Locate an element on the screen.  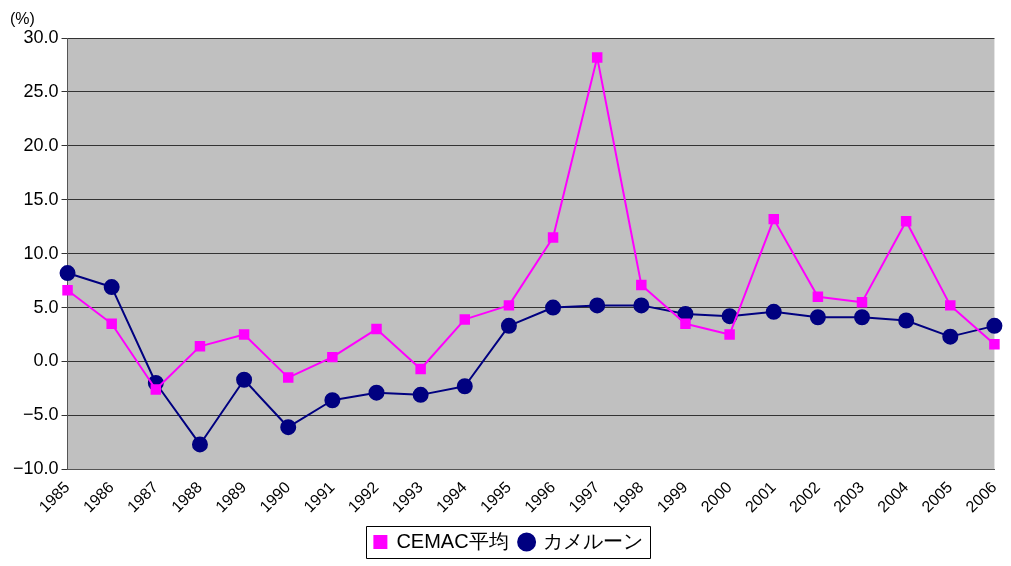
y-tick-label: 15.0 is located at coordinates (41, 198).